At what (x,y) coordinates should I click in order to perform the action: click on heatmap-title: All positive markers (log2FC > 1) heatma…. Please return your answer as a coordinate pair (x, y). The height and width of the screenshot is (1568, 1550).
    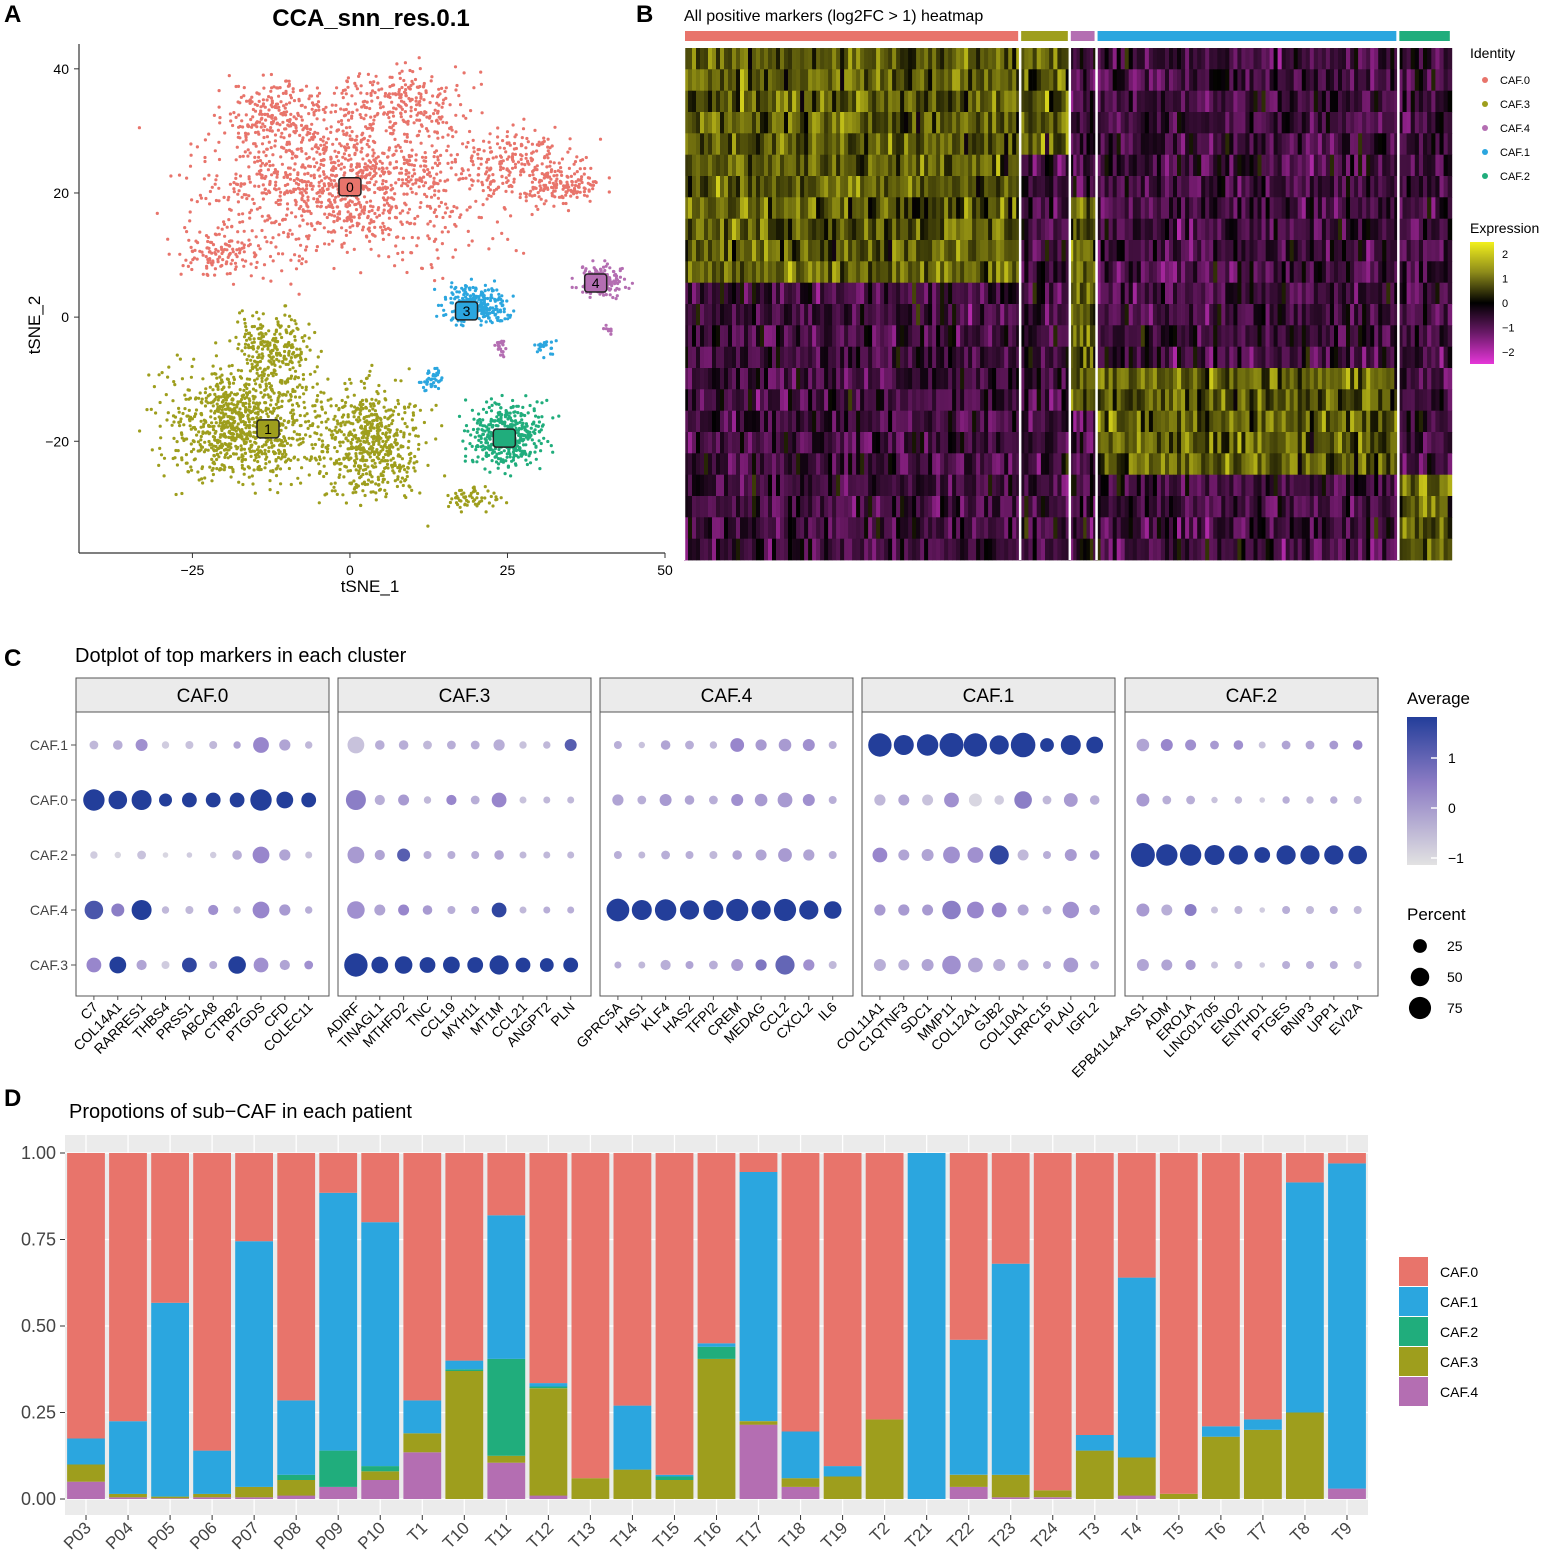
    Looking at the image, I should click on (833, 16).